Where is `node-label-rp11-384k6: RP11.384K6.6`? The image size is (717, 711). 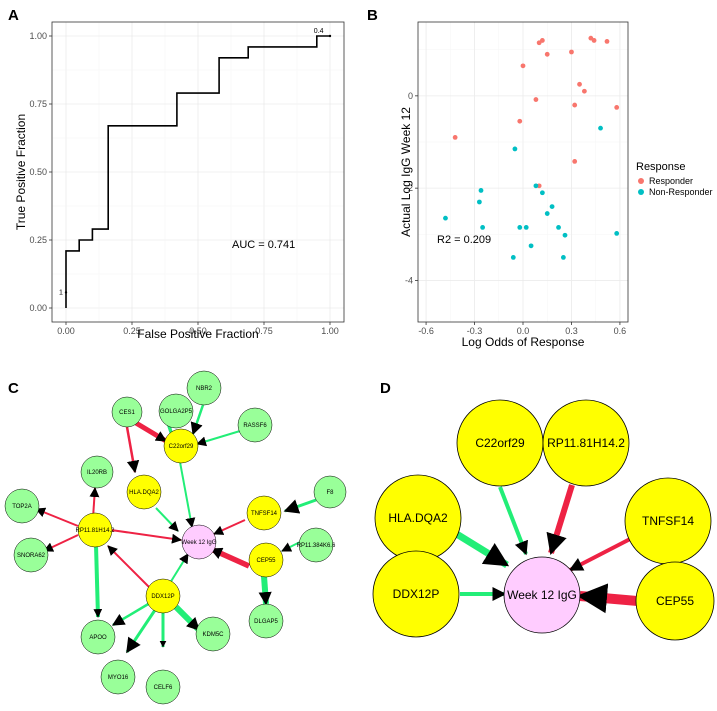
node-label-rp11-384k6: RP11.384K6.6 is located at coordinates (316, 546).